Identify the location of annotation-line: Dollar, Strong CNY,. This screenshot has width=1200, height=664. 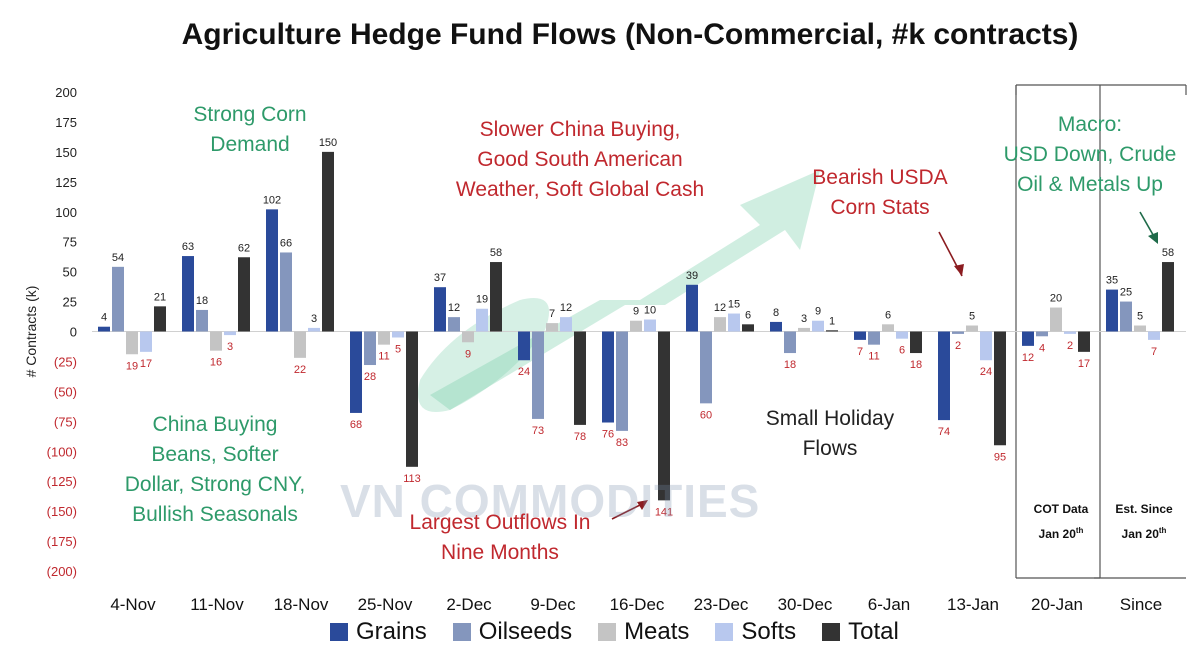
(215, 484).